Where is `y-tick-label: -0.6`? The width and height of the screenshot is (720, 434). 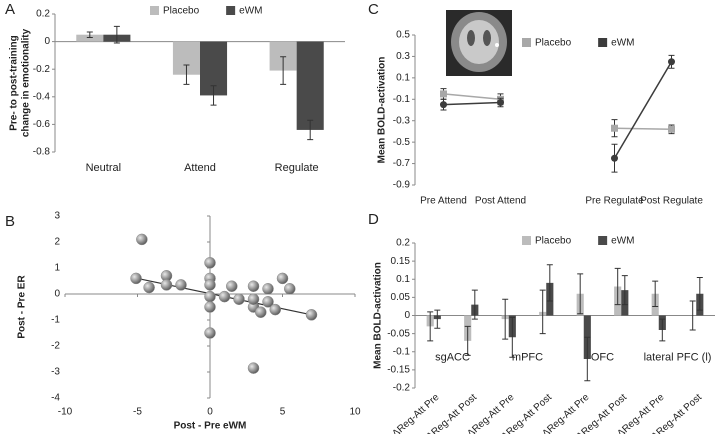
y-tick-label: -0.6 is located at coordinates (42, 124).